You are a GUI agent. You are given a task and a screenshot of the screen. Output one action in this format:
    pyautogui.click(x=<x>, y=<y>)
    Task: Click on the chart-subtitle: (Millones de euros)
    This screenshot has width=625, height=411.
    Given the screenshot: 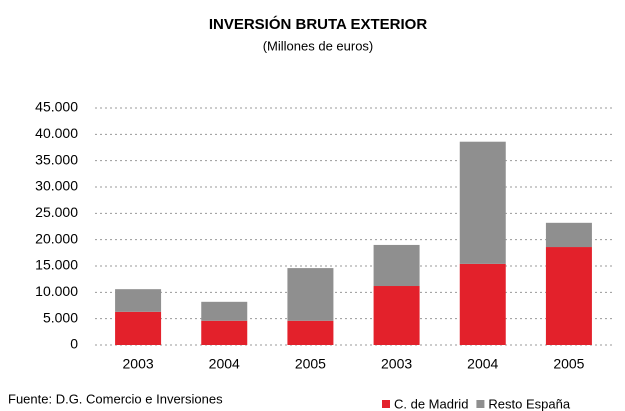 What is the action you would take?
    pyautogui.click(x=318, y=45)
    